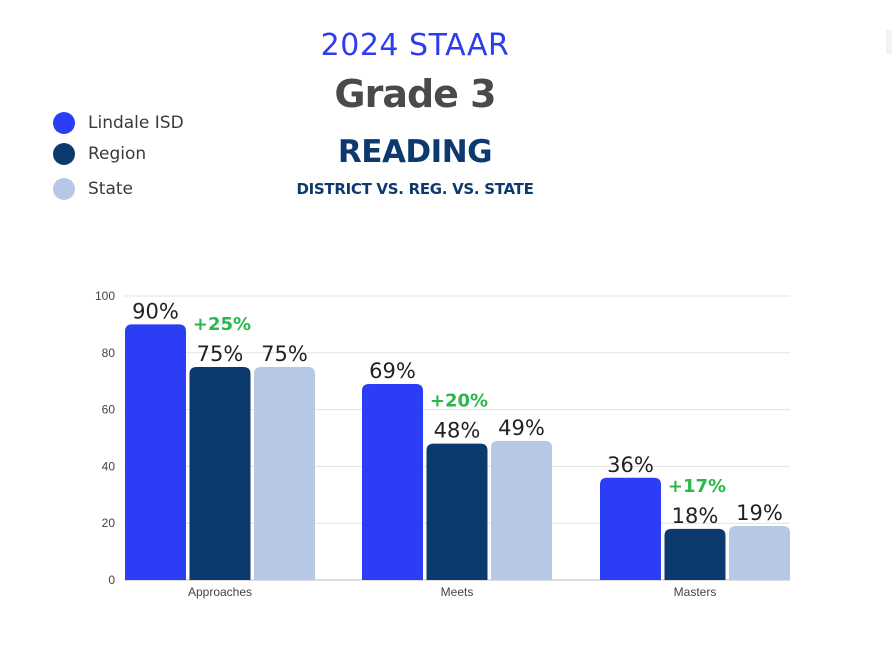 This screenshot has height=654, width=892. What do you see at coordinates (109, 523) in the screenshot?
I see `y-tick-label-20: 20` at bounding box center [109, 523].